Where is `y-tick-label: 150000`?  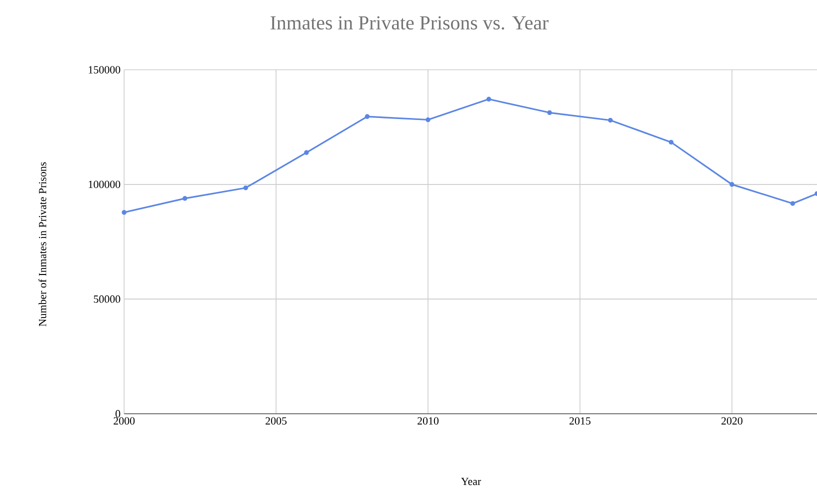
y-tick-label: 150000 is located at coordinates (104, 70).